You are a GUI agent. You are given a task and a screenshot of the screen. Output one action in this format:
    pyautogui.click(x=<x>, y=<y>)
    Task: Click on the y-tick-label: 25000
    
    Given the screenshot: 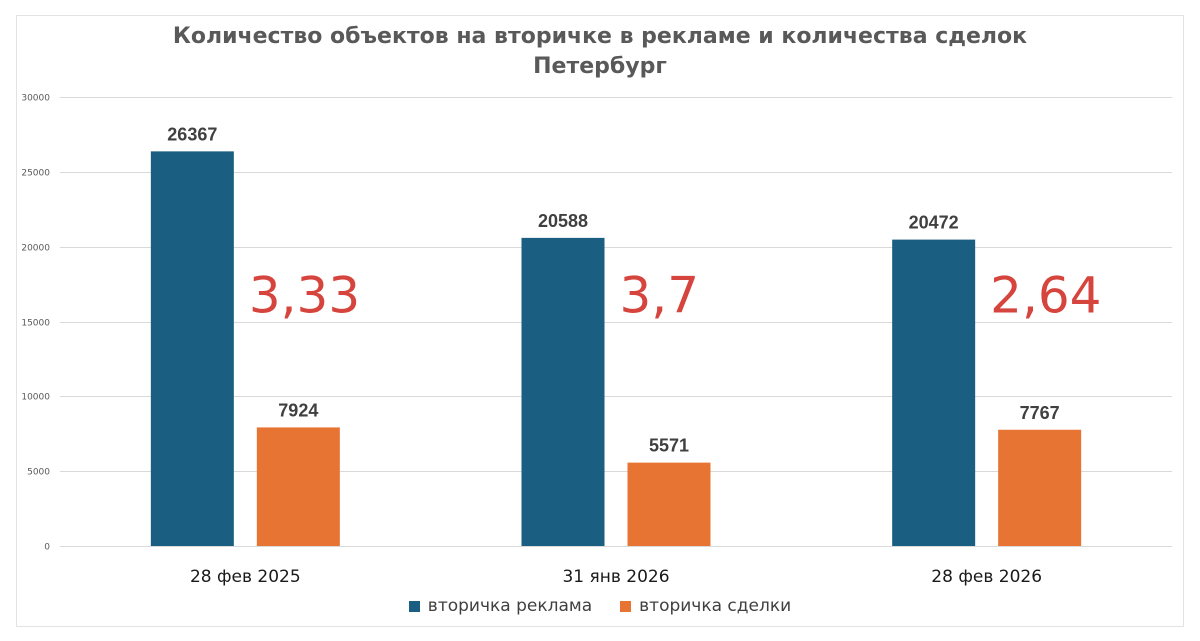 What is the action you would take?
    pyautogui.click(x=35, y=174)
    